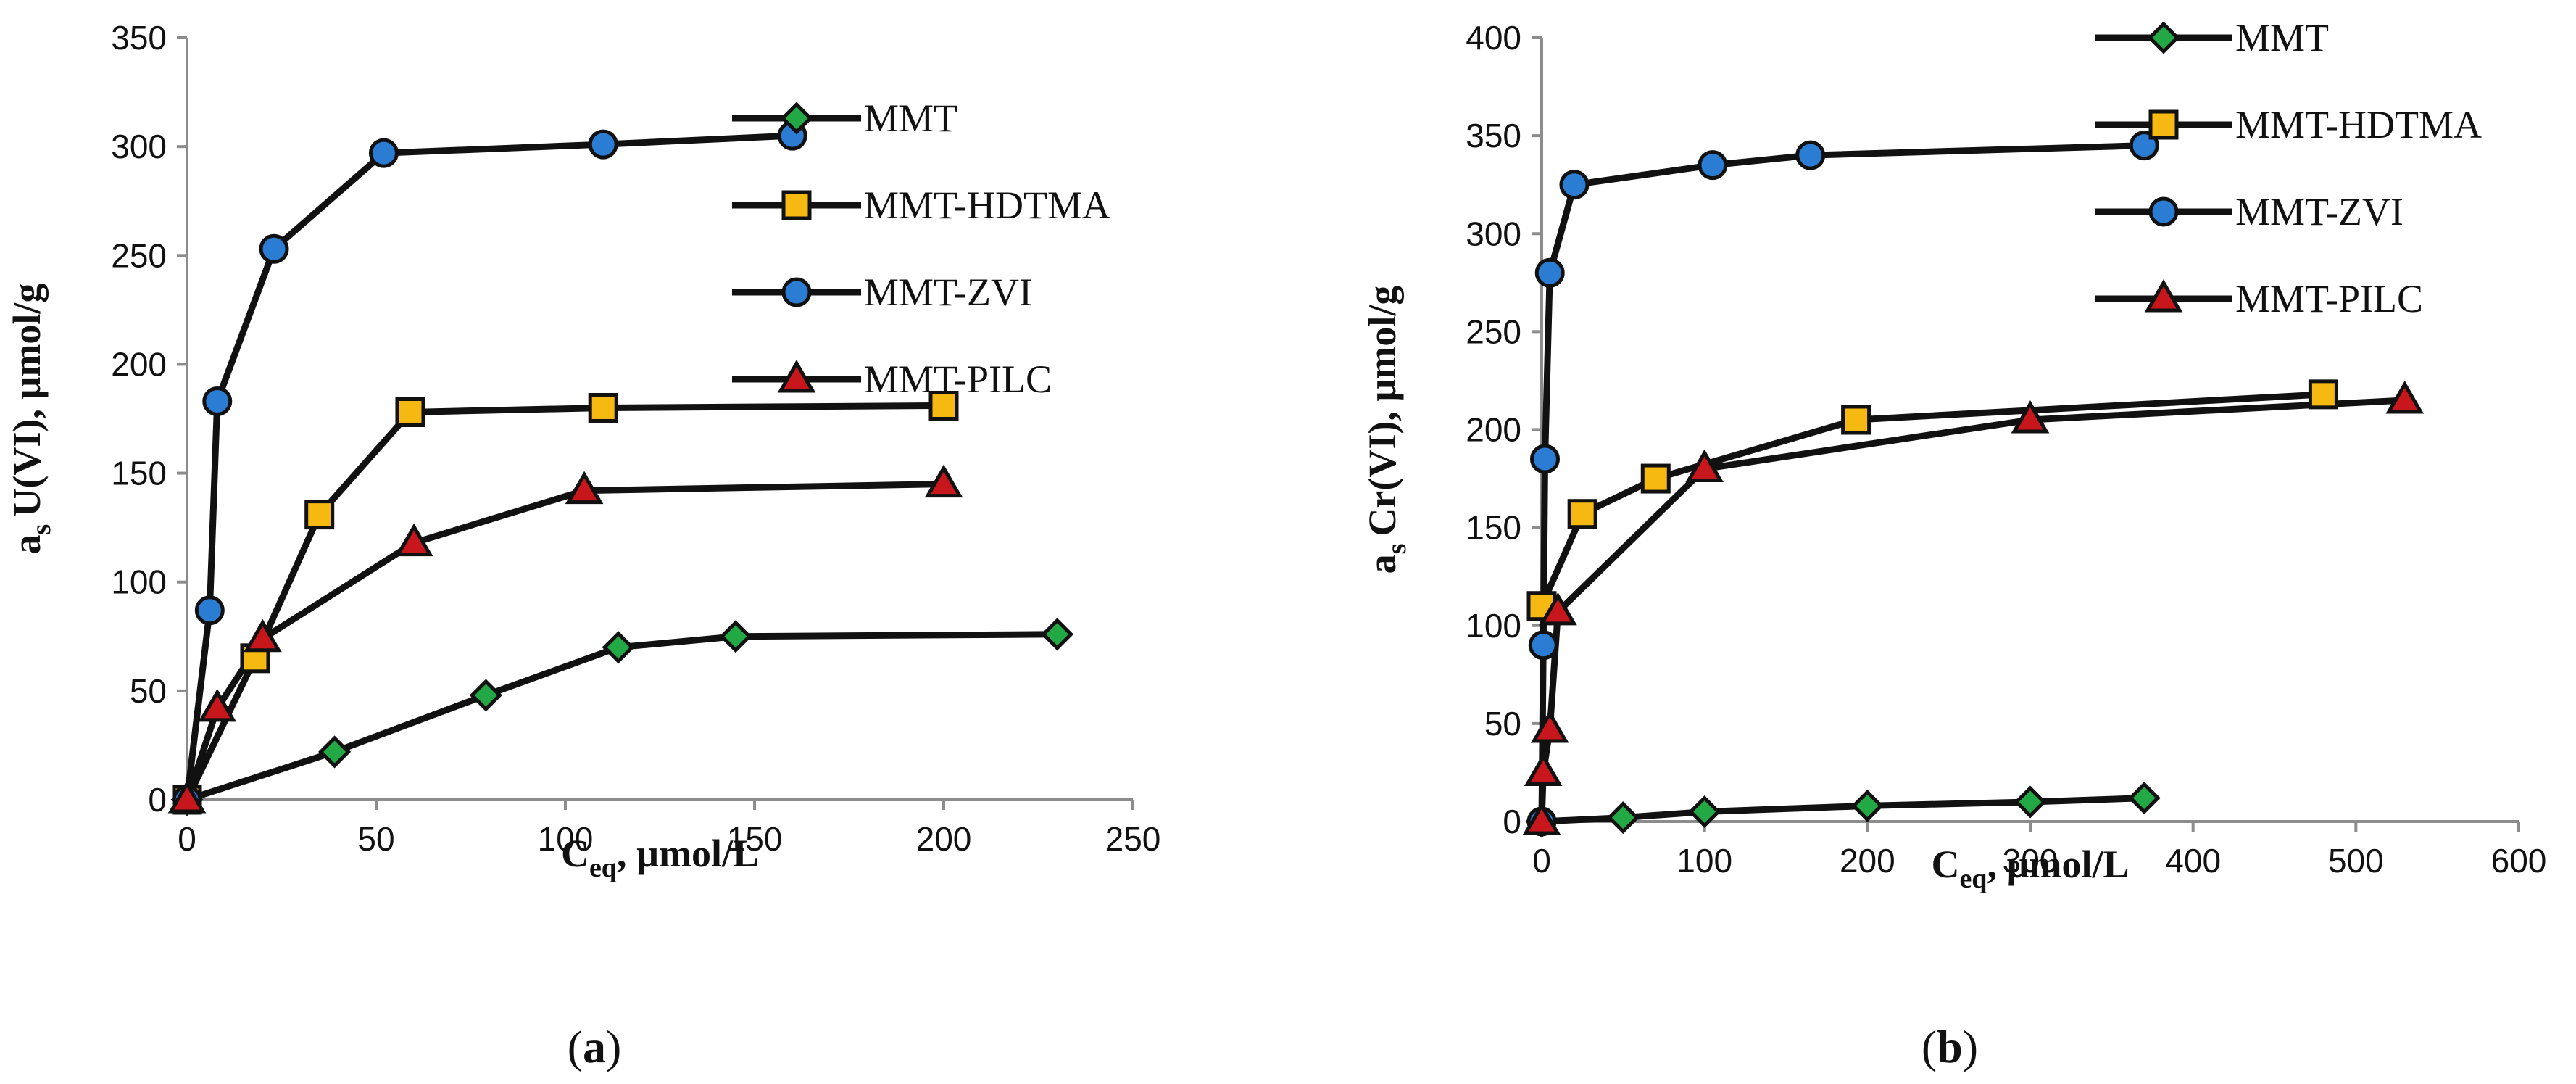 The image size is (2576, 1084). What do you see at coordinates (1512, 821) in the screenshot?
I see `y-tick-label: 0` at bounding box center [1512, 821].